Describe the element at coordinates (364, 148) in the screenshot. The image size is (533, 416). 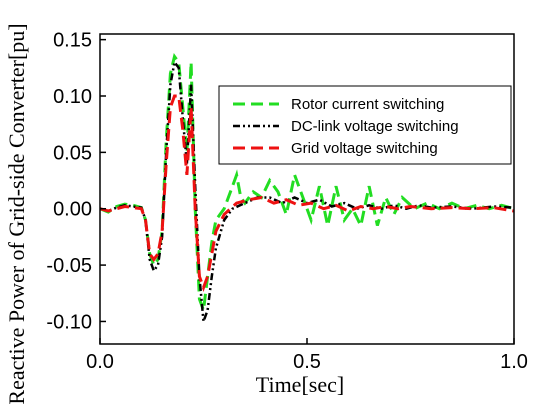
I see `legend-label: Grid voltage switching` at that location.